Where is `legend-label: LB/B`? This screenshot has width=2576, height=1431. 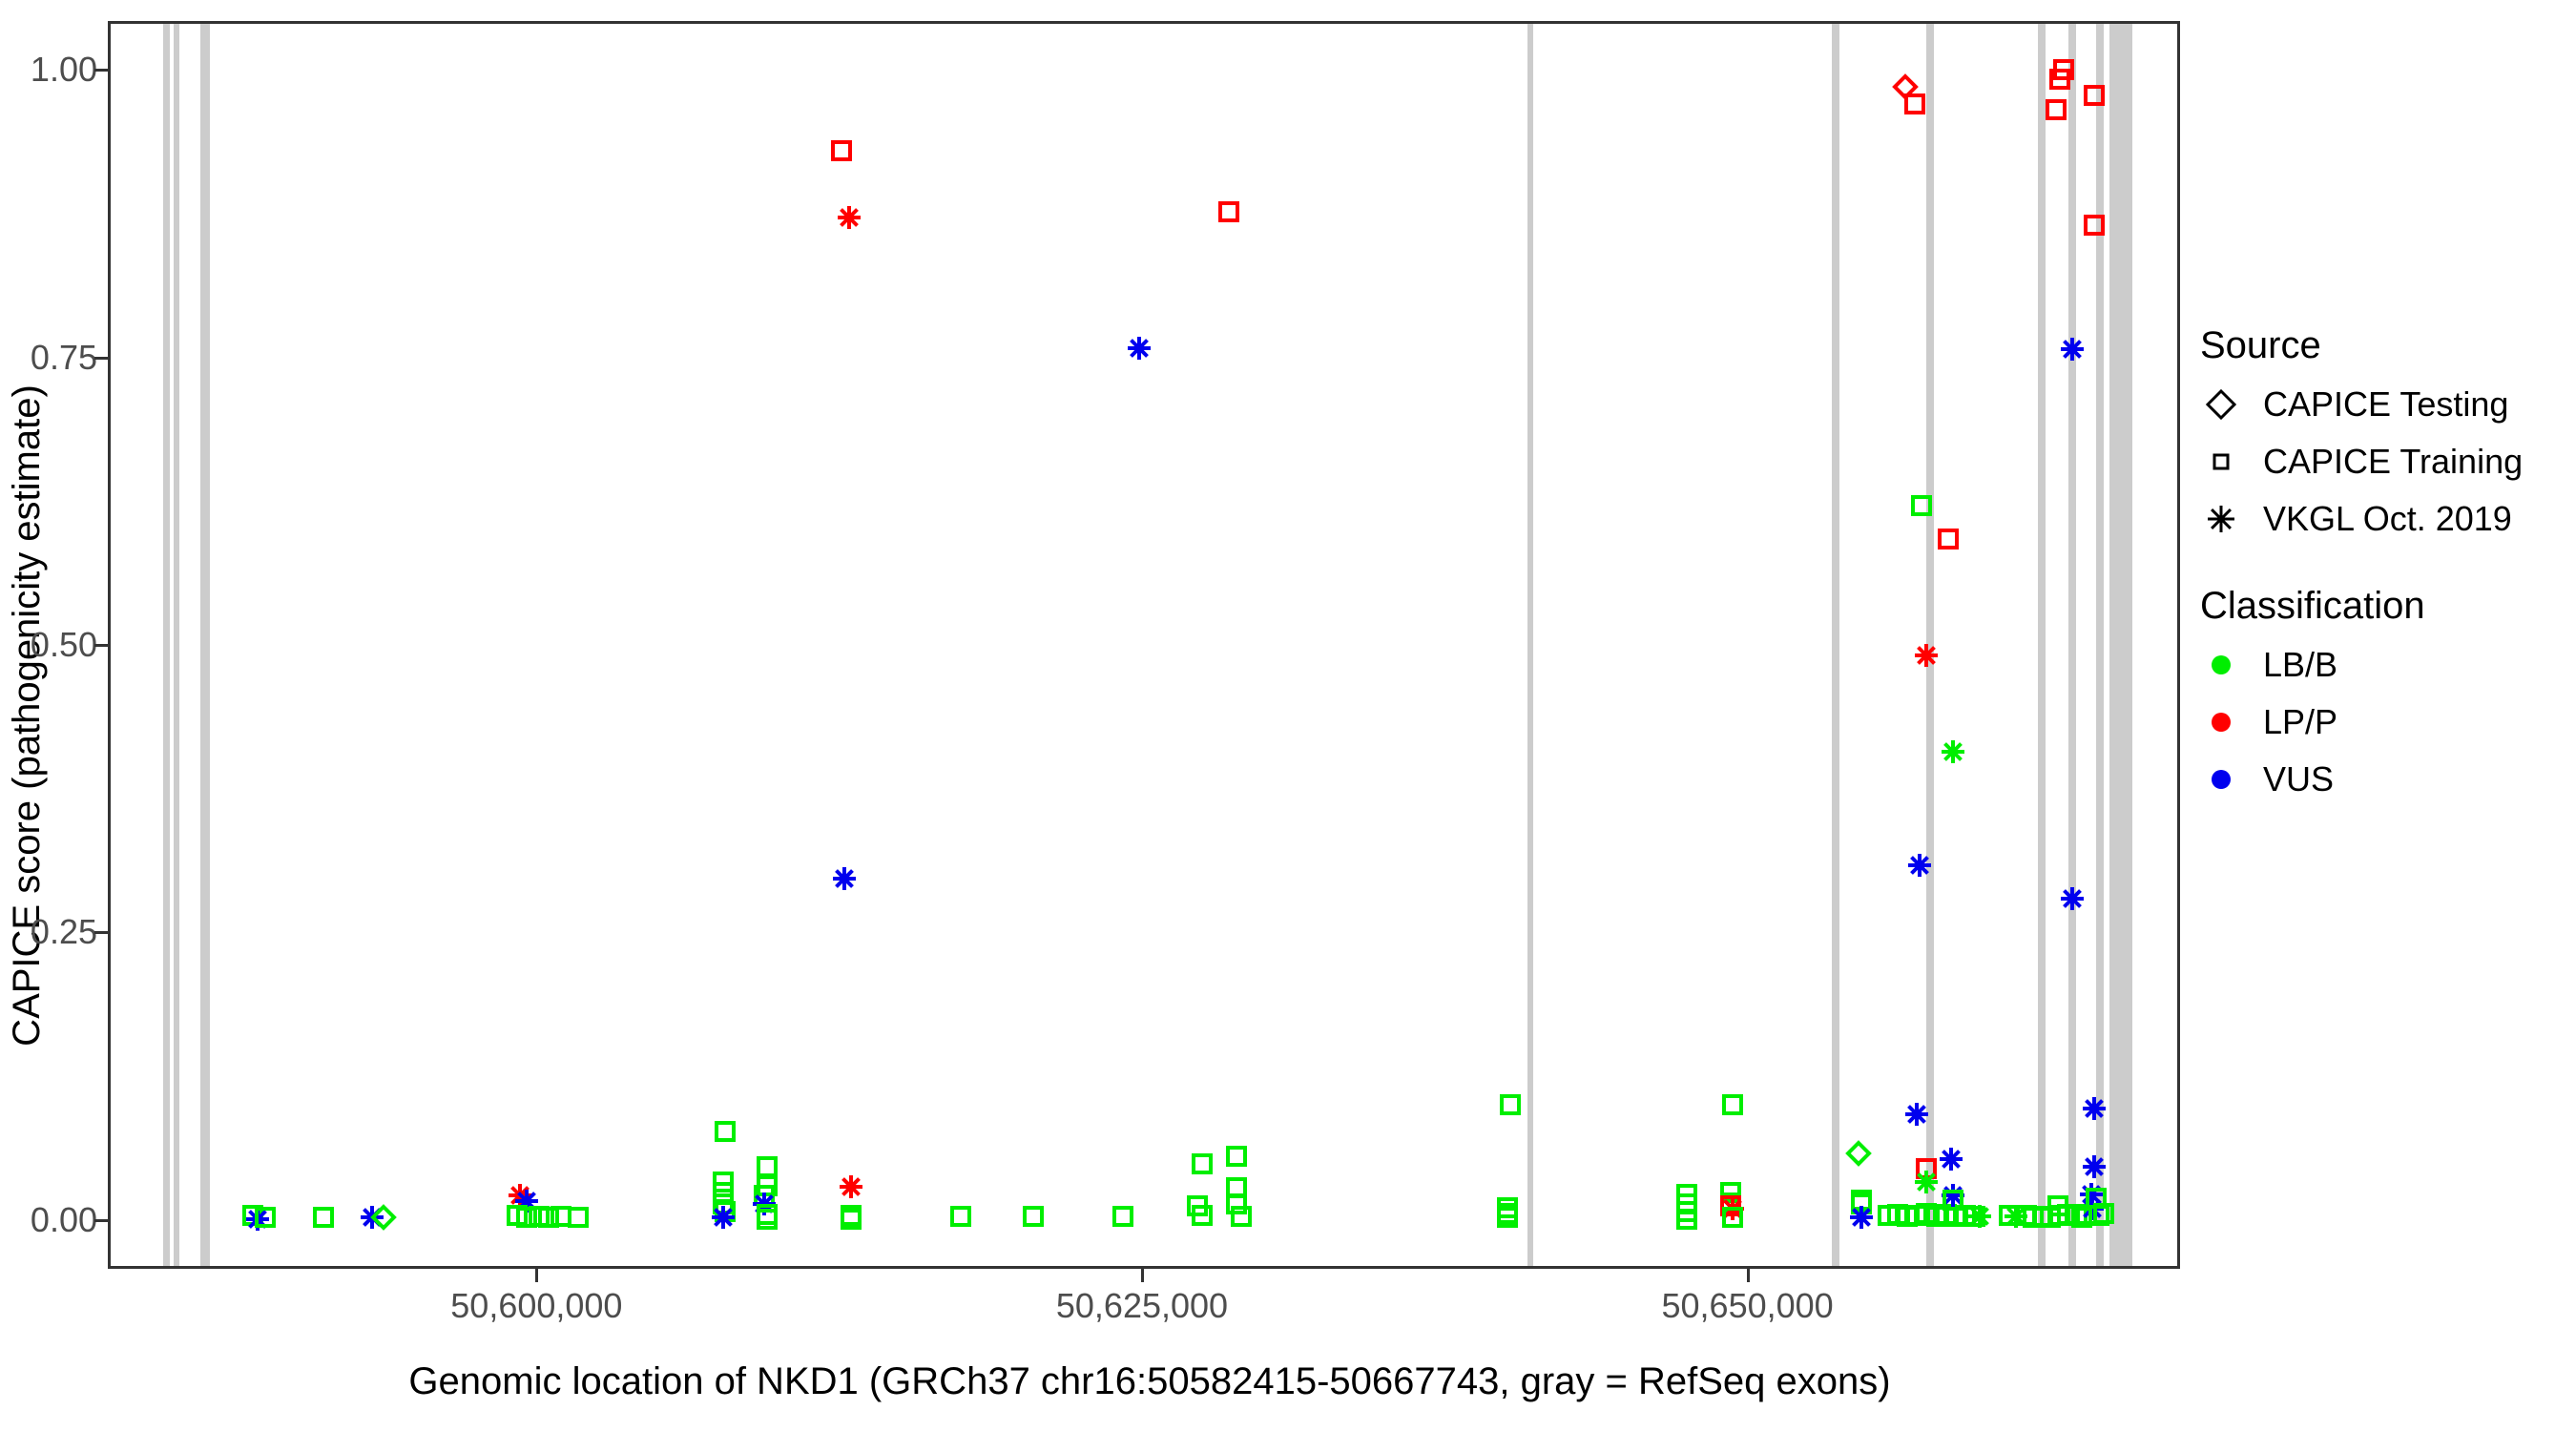 legend-label: LB/B is located at coordinates (2300, 664).